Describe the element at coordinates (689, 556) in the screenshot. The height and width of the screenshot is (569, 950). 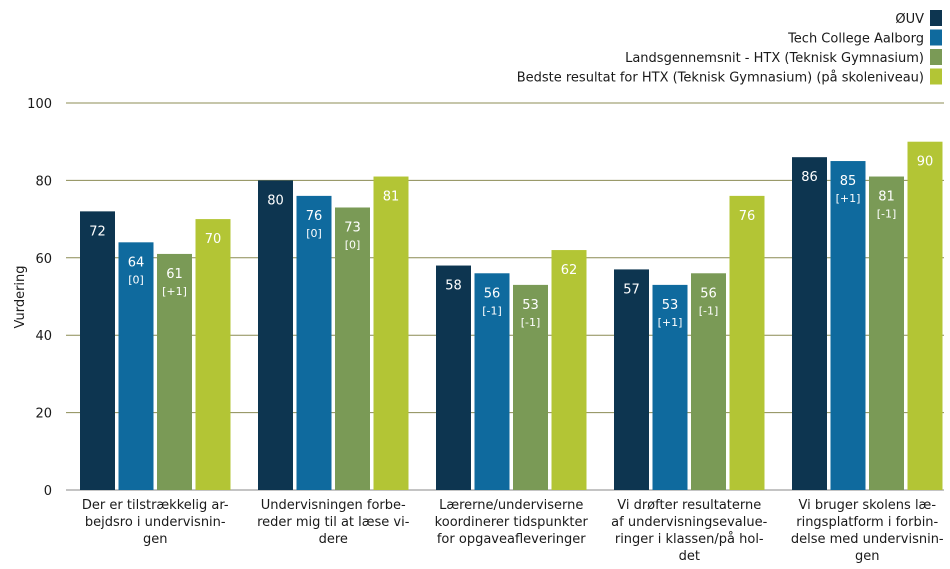
I see `category-label: det` at that location.